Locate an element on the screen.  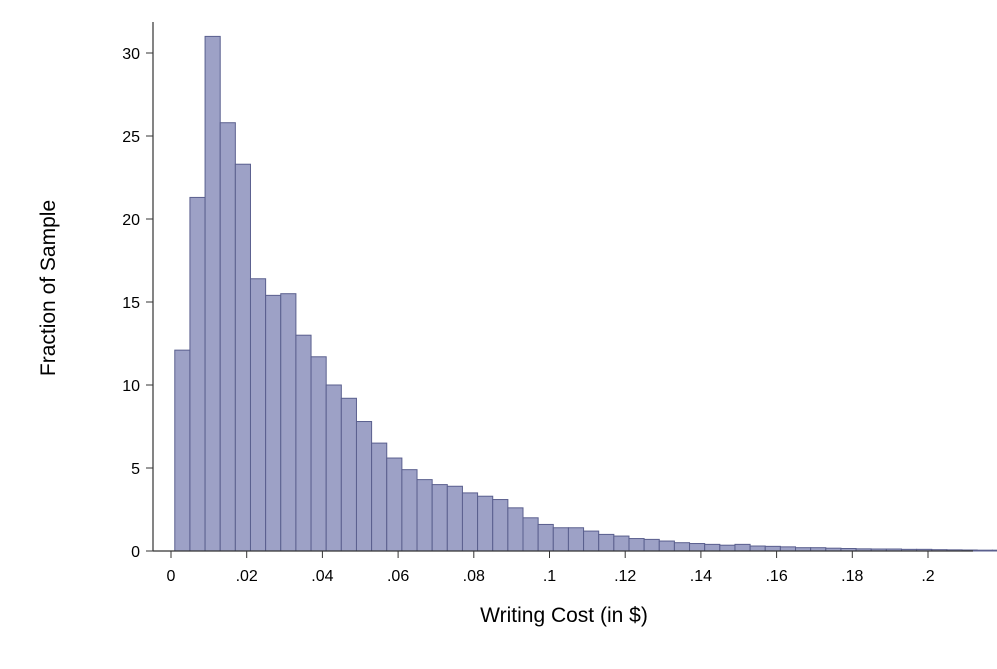
y-tick-label: 25 is located at coordinates (131, 137).